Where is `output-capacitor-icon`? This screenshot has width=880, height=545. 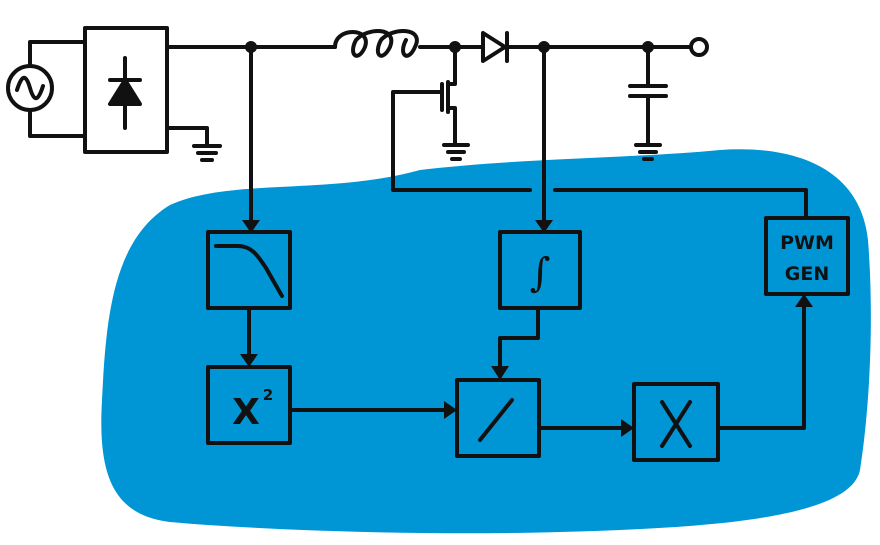
output-capacitor-icon is located at coordinates (648, 96).